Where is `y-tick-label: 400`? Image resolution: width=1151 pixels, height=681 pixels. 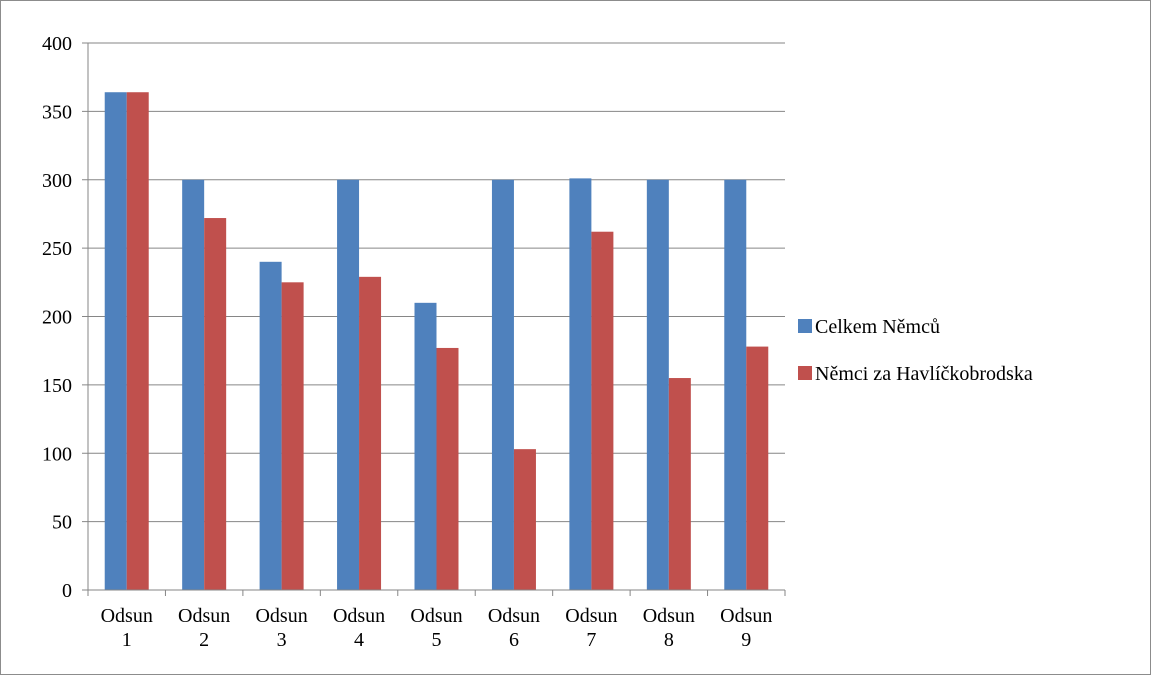
y-tick-label: 400 is located at coordinates (57, 44).